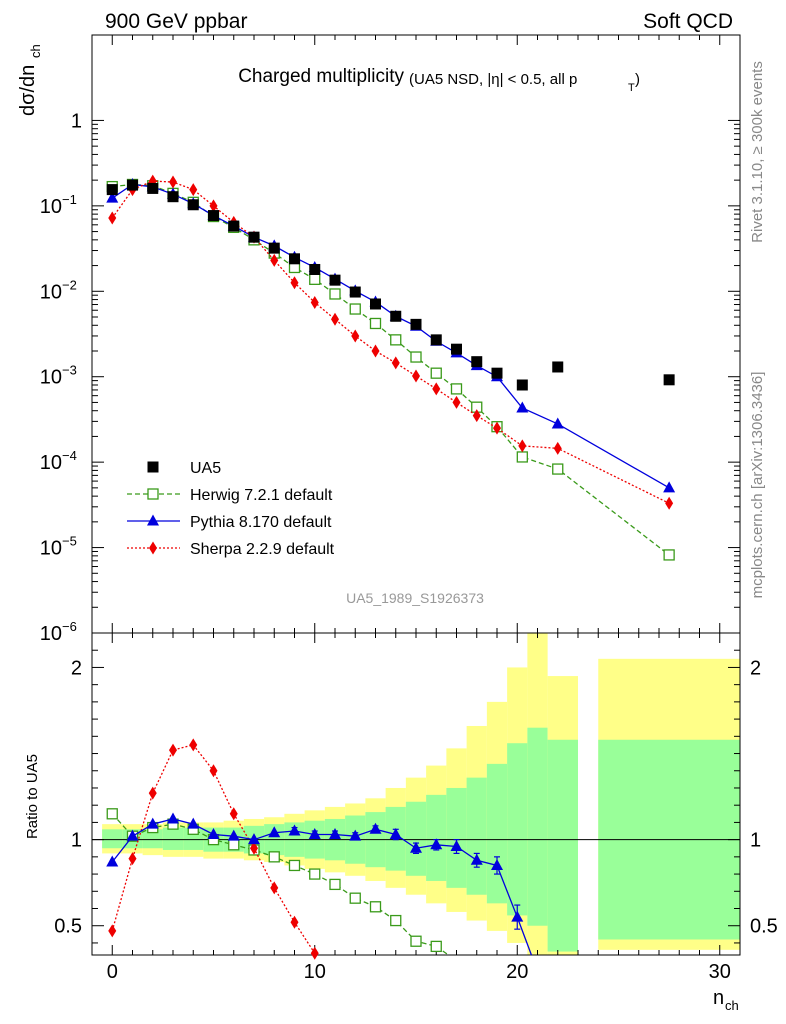 The width and height of the screenshot is (786, 1024). I want to click on header-category-label: Soft QCD, so click(688, 21).